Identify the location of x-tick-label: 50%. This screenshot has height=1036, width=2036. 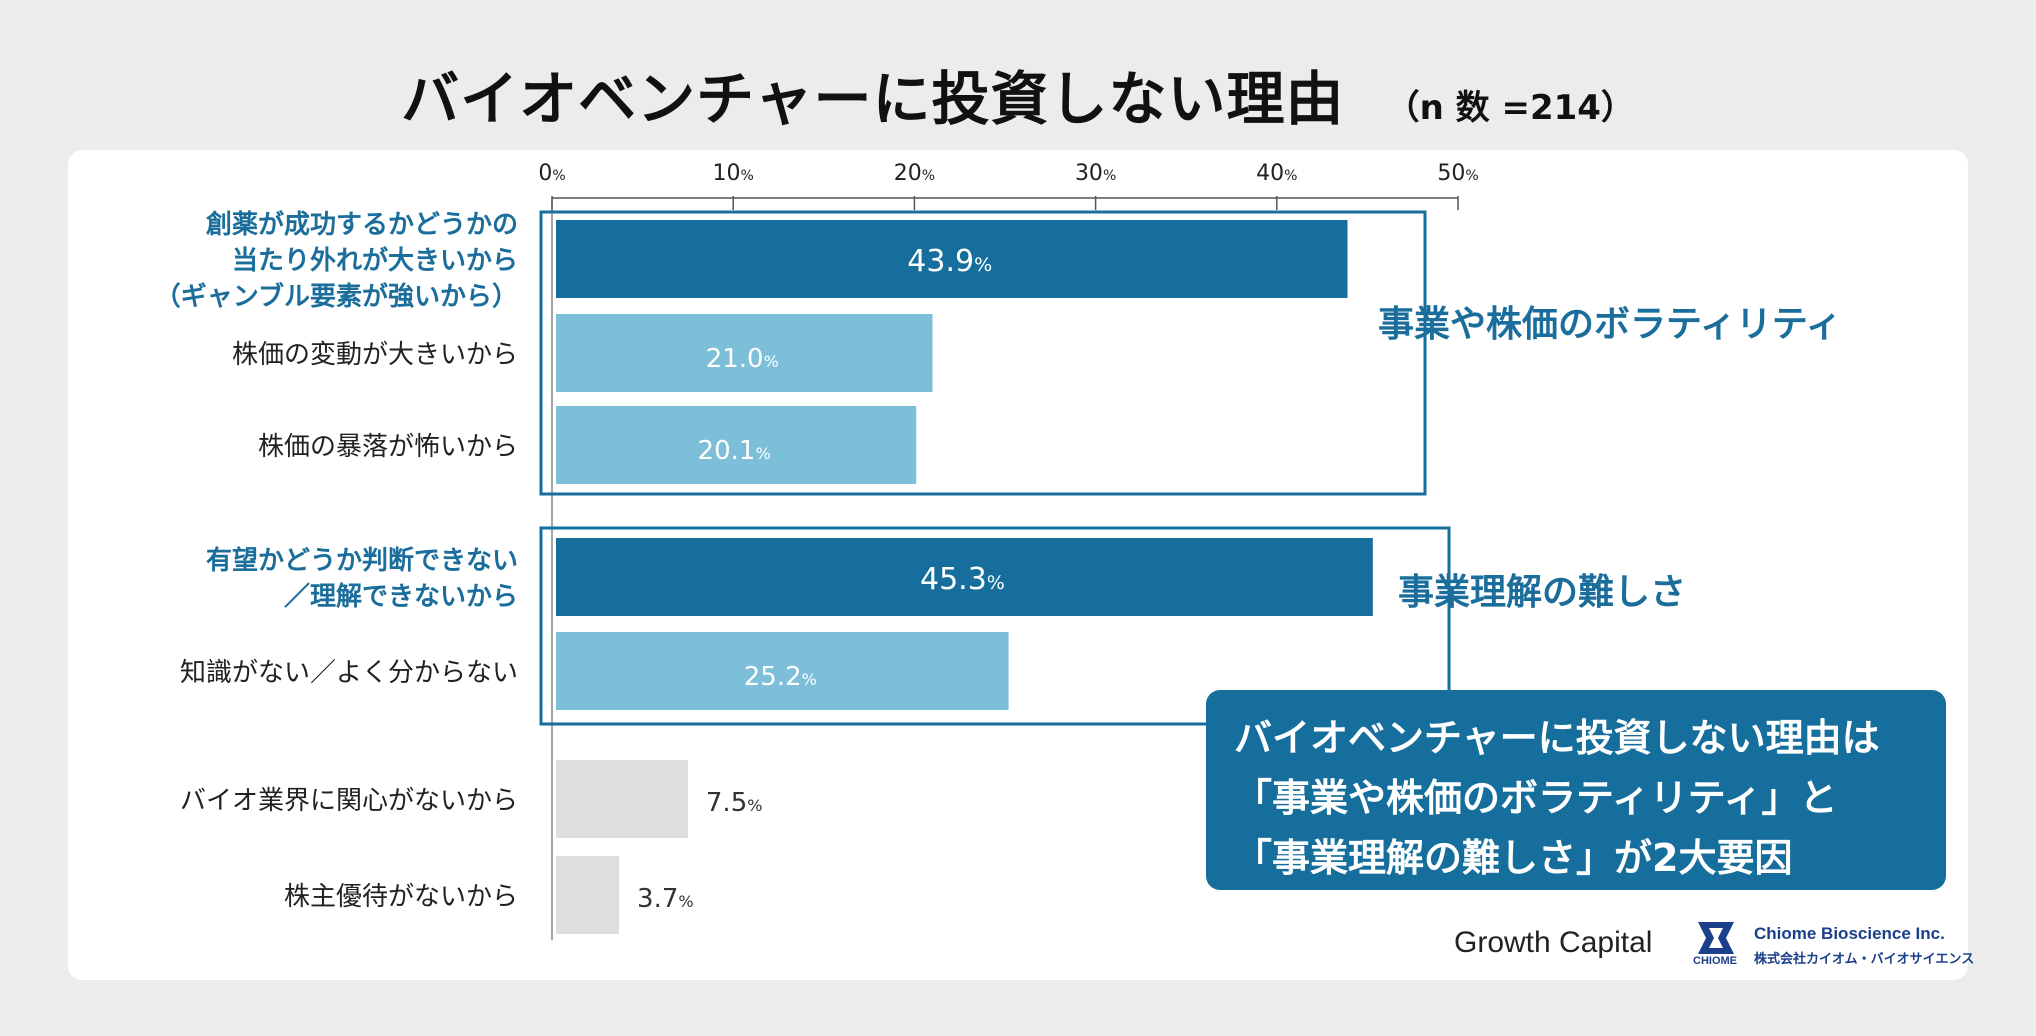
(1457, 173).